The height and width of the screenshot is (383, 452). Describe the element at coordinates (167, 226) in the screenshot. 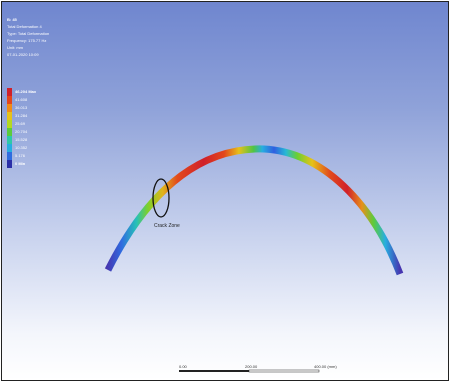

I see `crack-zone-label: Crack Zone` at that location.